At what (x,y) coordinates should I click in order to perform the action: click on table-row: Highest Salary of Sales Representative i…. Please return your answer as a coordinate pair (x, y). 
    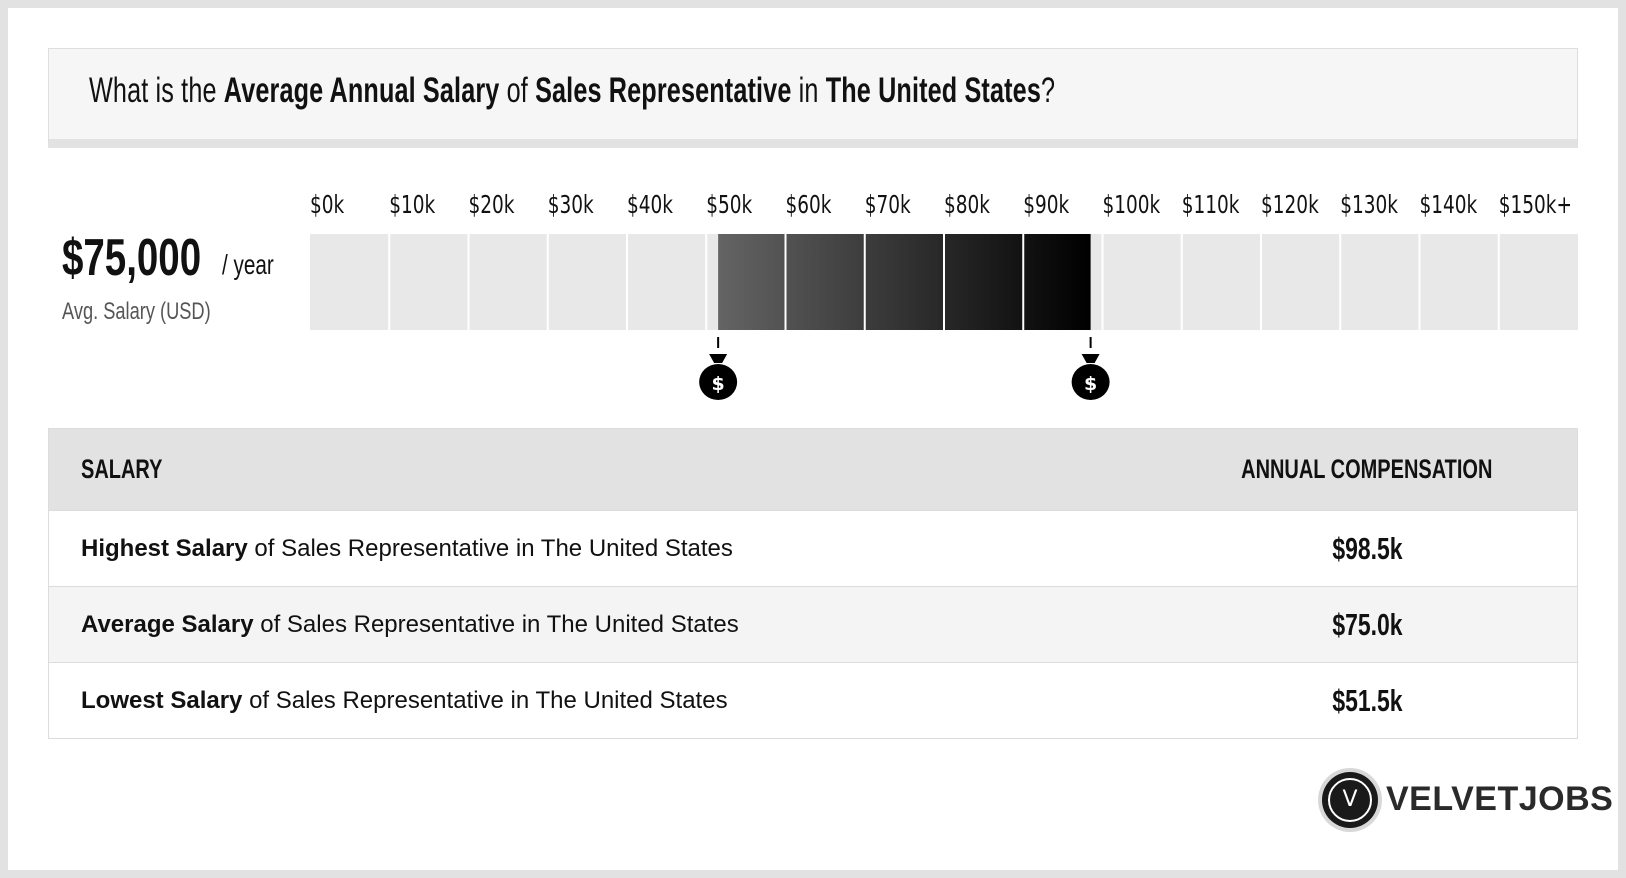
    Looking at the image, I should click on (813, 548).